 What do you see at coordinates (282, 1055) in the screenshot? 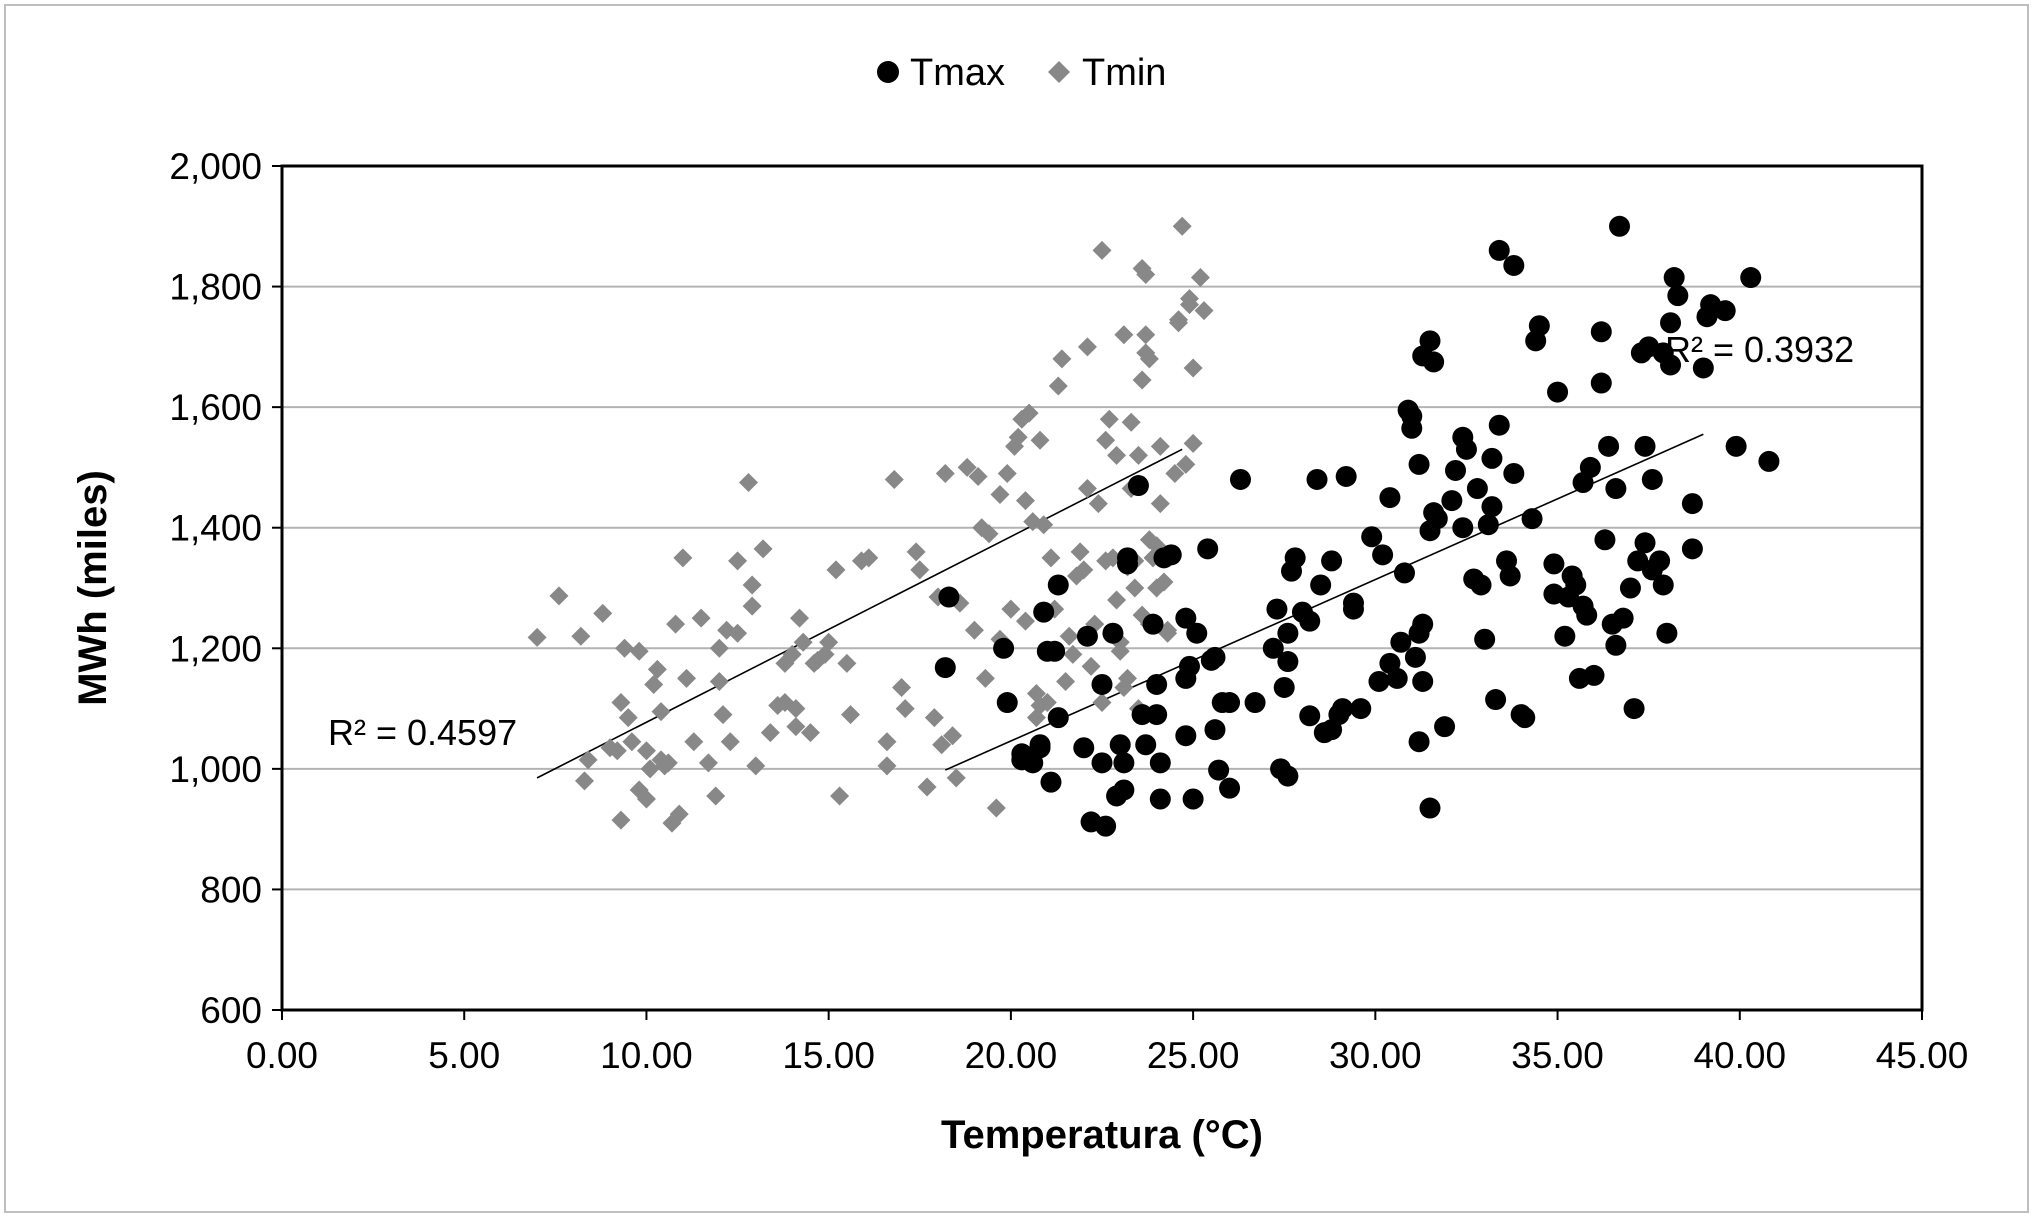
I see `x-tick-label: 0.00` at bounding box center [282, 1055].